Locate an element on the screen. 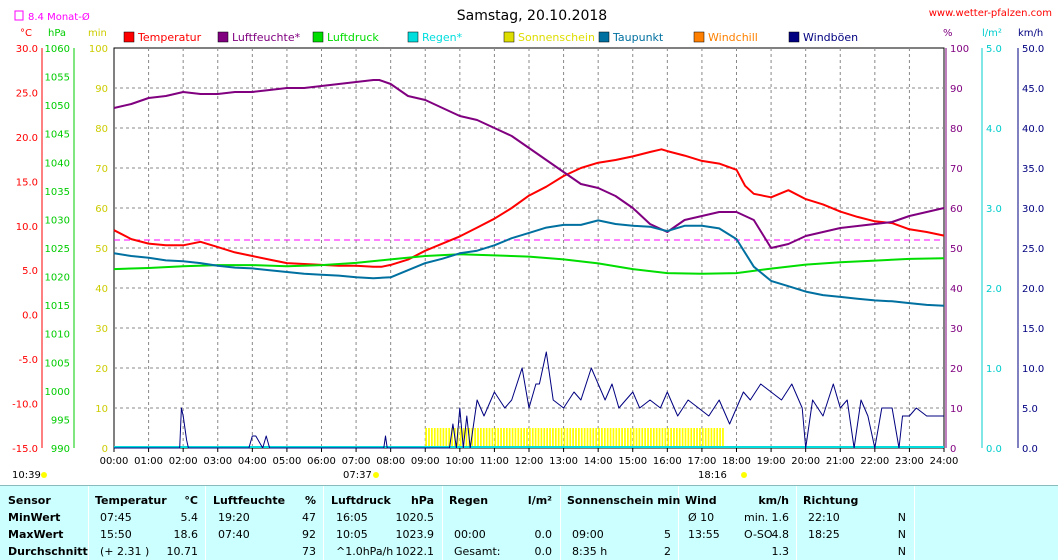 The image size is (1058, 560). rain-tick-label: 1.0 is located at coordinates (994, 369).